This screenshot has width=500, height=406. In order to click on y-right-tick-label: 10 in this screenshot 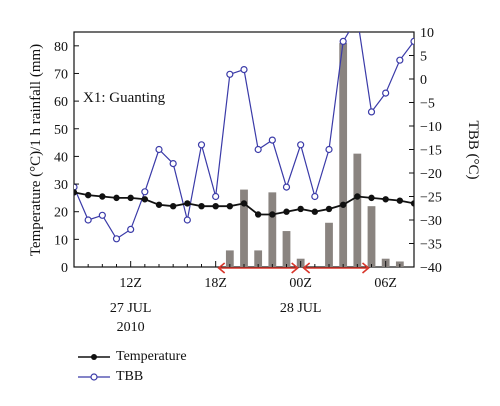, I will do `click(427, 33)`.